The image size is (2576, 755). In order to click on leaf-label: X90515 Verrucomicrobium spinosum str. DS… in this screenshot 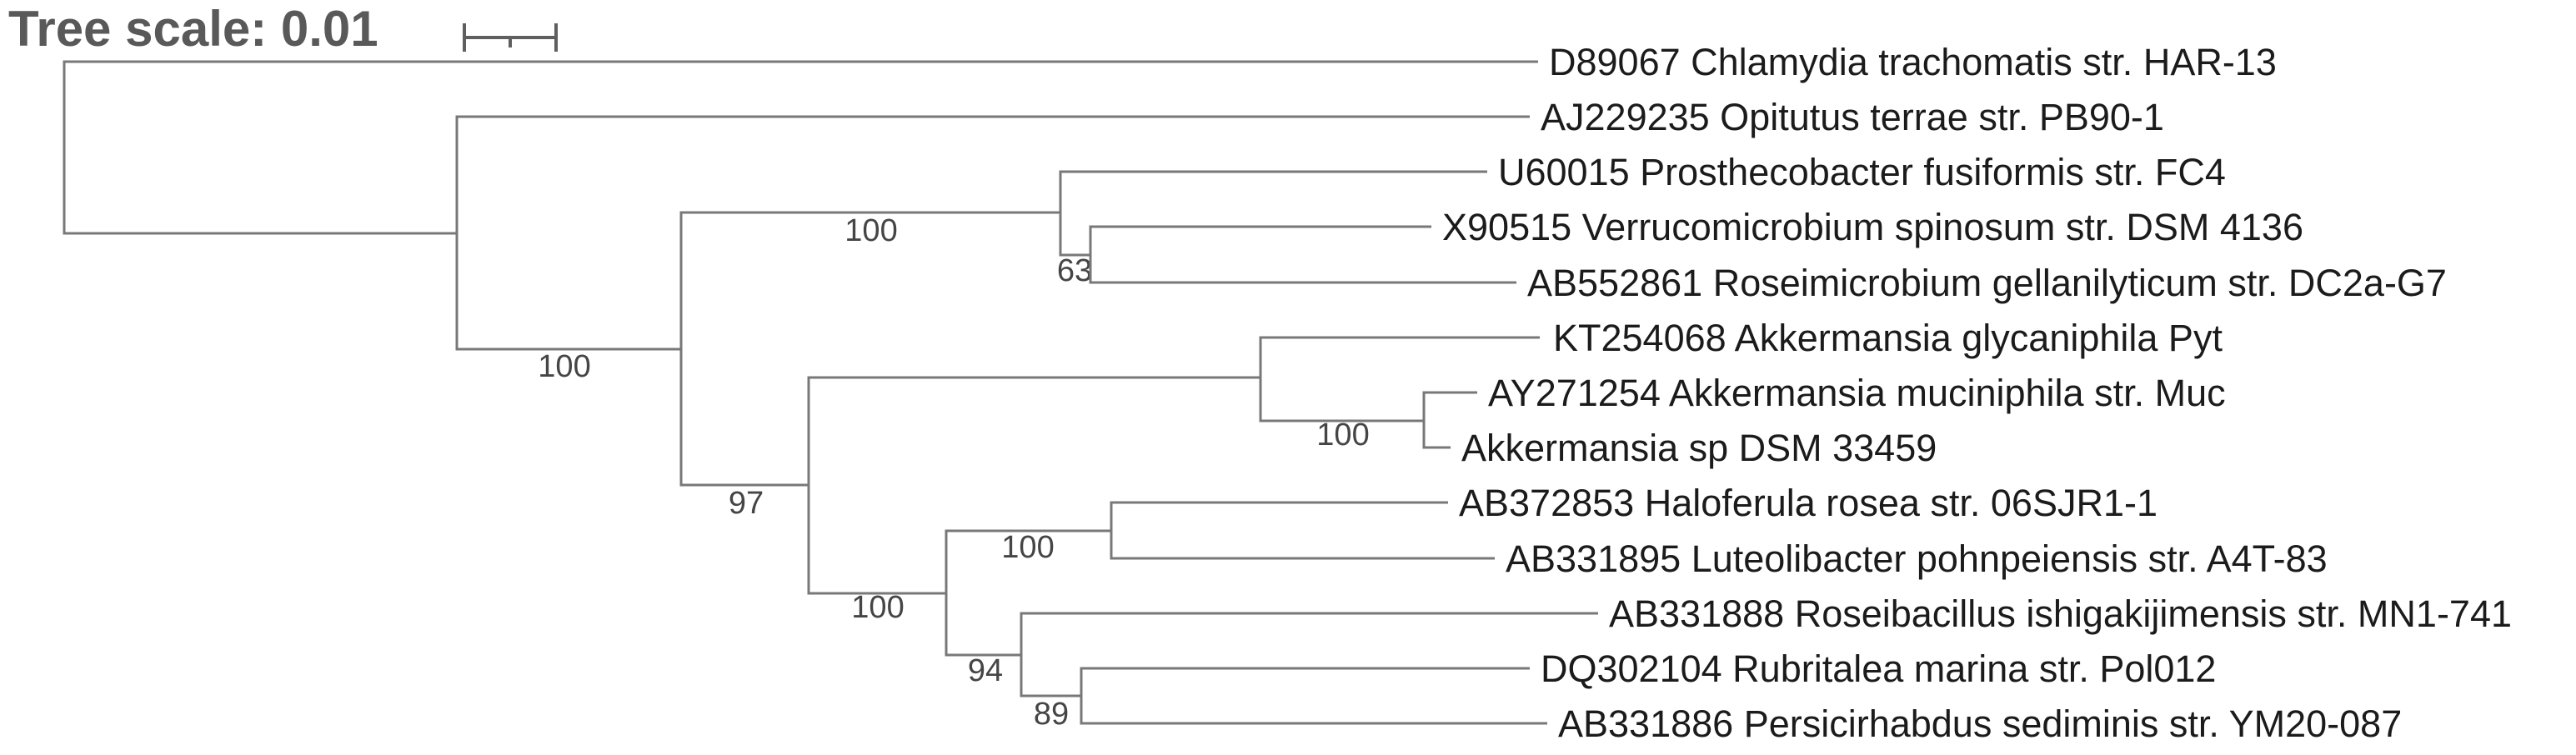, I will do `click(1872, 227)`.